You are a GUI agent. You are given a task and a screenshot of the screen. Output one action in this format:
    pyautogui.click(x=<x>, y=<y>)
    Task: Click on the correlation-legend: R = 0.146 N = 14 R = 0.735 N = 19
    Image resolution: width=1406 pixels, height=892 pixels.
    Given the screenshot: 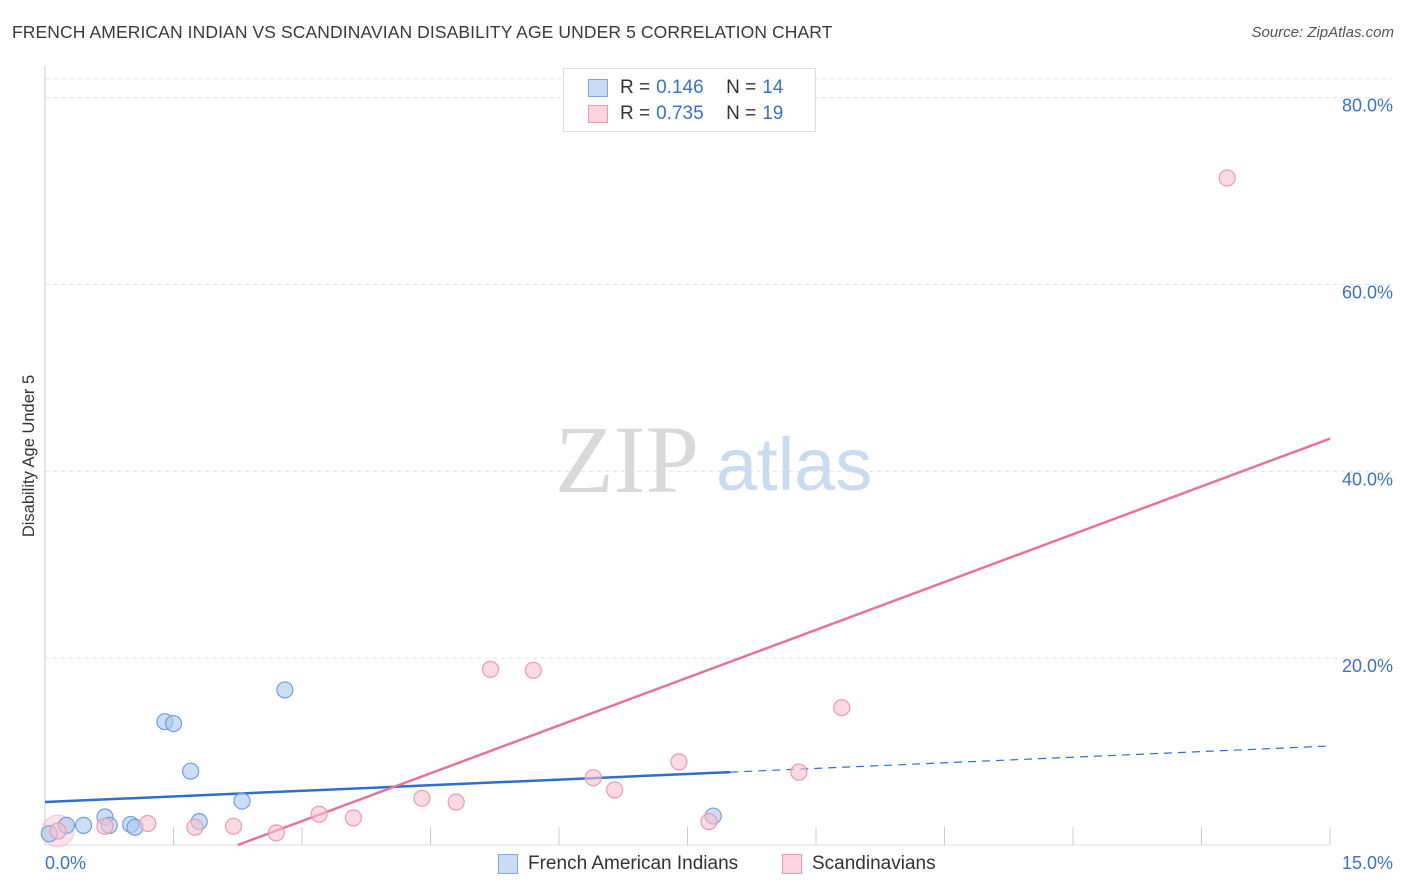 What is the action you would take?
    pyautogui.click(x=689, y=100)
    